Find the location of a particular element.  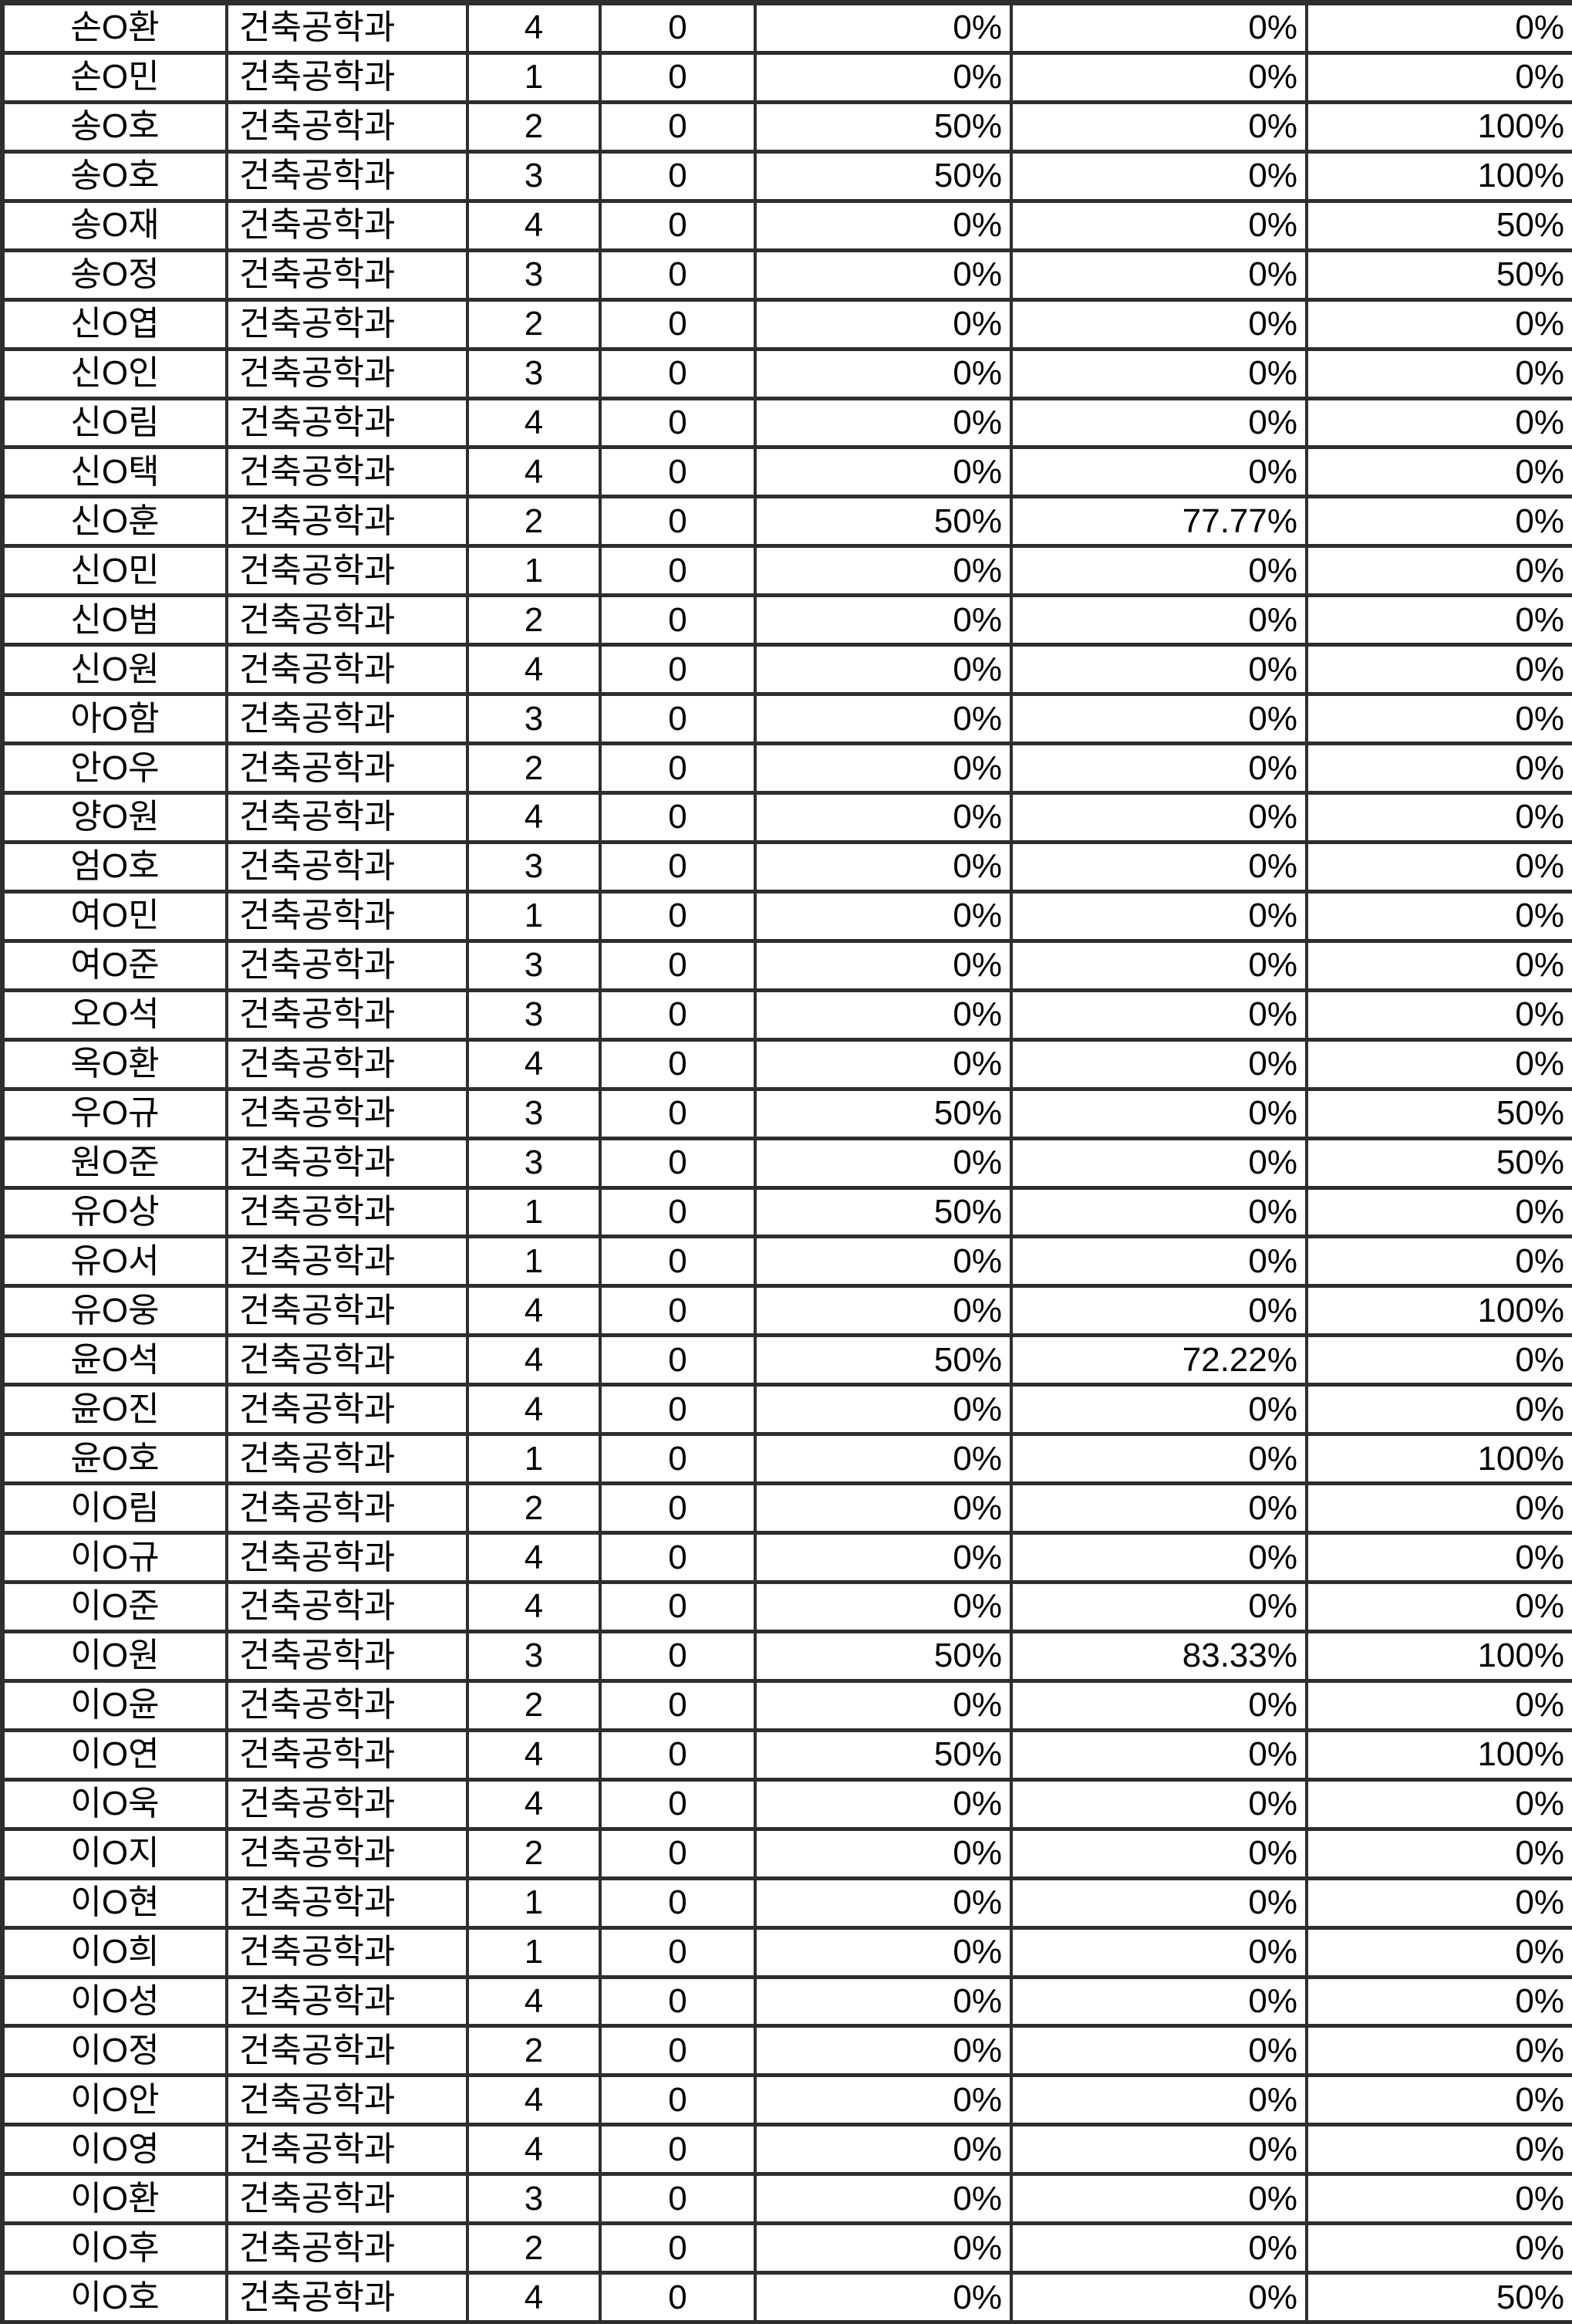

table-row: 유O상 건축공학과 1 0 50% 0% 0% is located at coordinates (788, 1214).